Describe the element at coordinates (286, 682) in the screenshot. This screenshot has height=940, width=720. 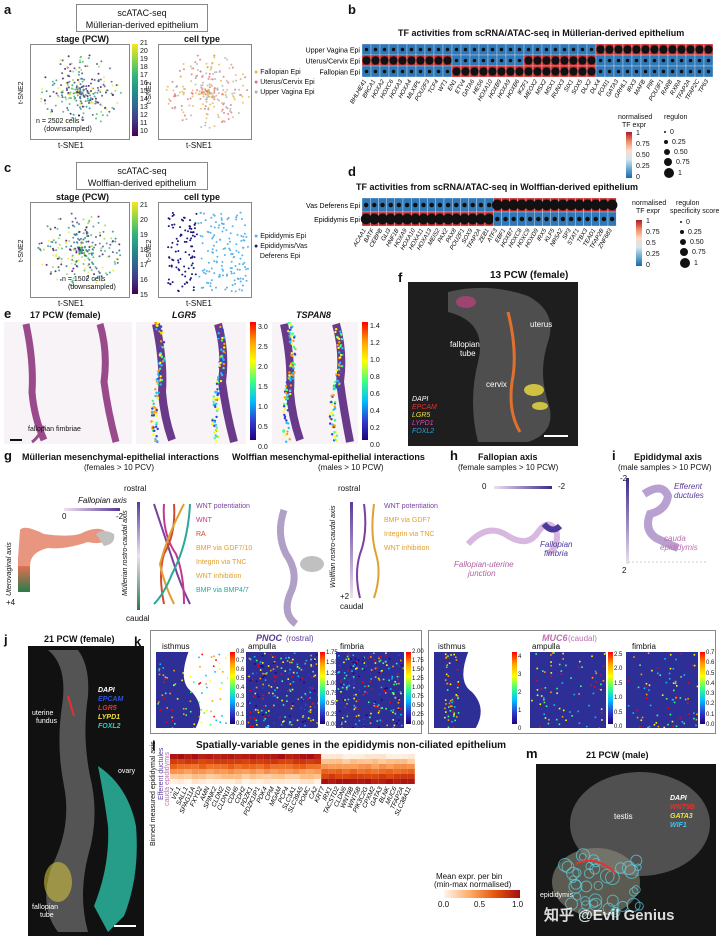
I see `k-pnoc-group` at that location.